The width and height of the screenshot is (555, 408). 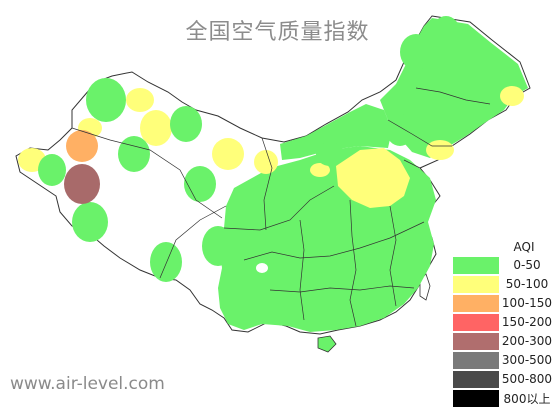 I want to click on hainan-island, so click(x=327, y=344).